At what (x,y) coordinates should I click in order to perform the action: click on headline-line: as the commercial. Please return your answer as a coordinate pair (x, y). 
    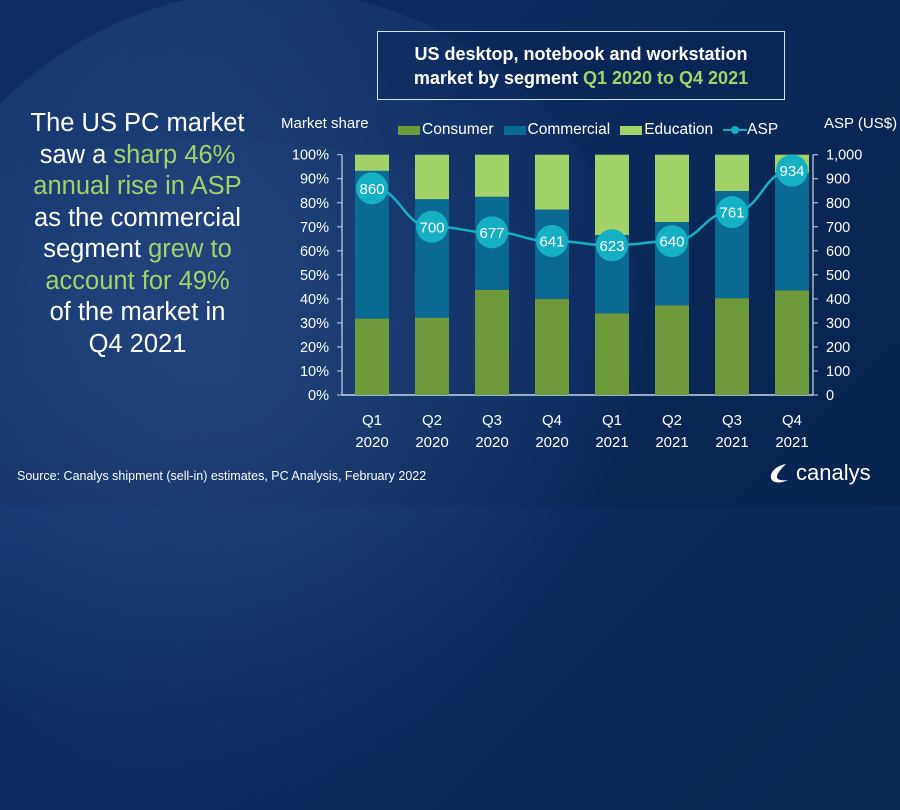
    Looking at the image, I should click on (137, 219).